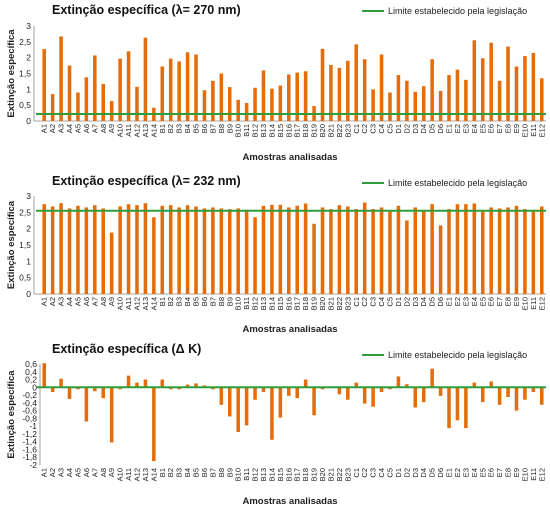 The image size is (550, 510). Describe the element at coordinates (128, 303) in the screenshot. I see `x-tick-label: A11` at that location.